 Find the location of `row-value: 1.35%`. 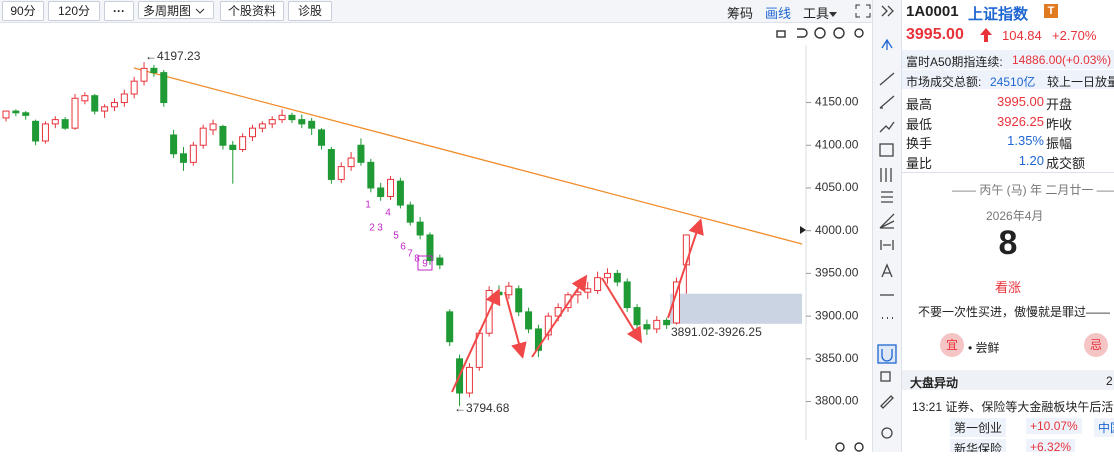

row-value: 1.35% is located at coordinates (1025, 140).